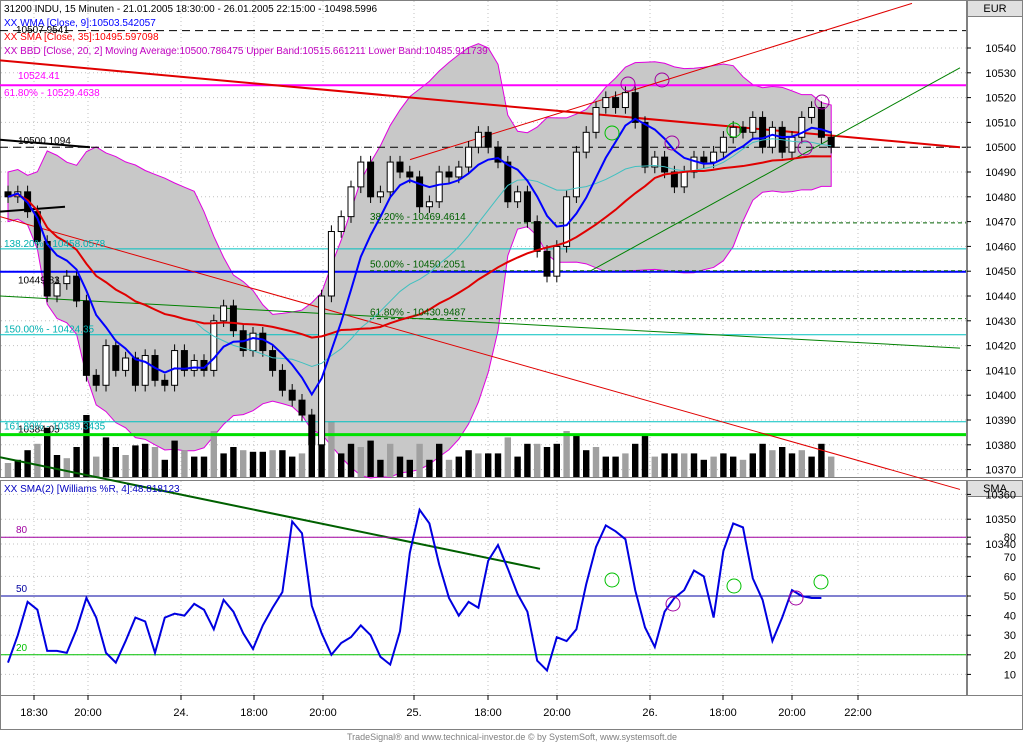 This screenshot has height=742, width=1024. I want to click on level-label: 38.20% - 10469.4614, so click(418, 217).